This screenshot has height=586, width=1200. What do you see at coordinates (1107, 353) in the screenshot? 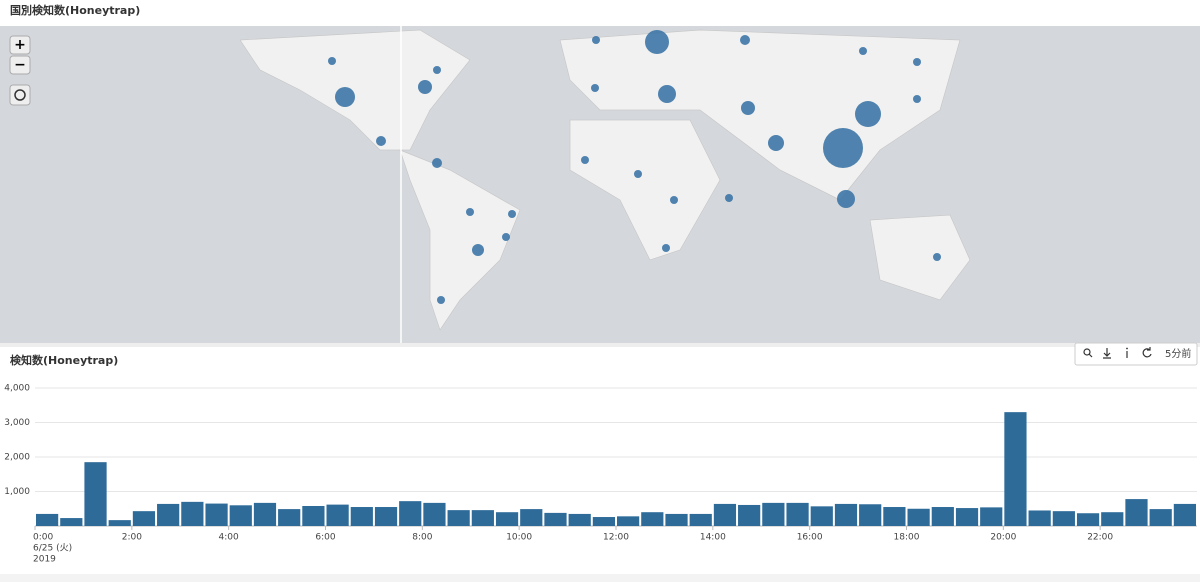
I see `download-icon` at bounding box center [1107, 353].